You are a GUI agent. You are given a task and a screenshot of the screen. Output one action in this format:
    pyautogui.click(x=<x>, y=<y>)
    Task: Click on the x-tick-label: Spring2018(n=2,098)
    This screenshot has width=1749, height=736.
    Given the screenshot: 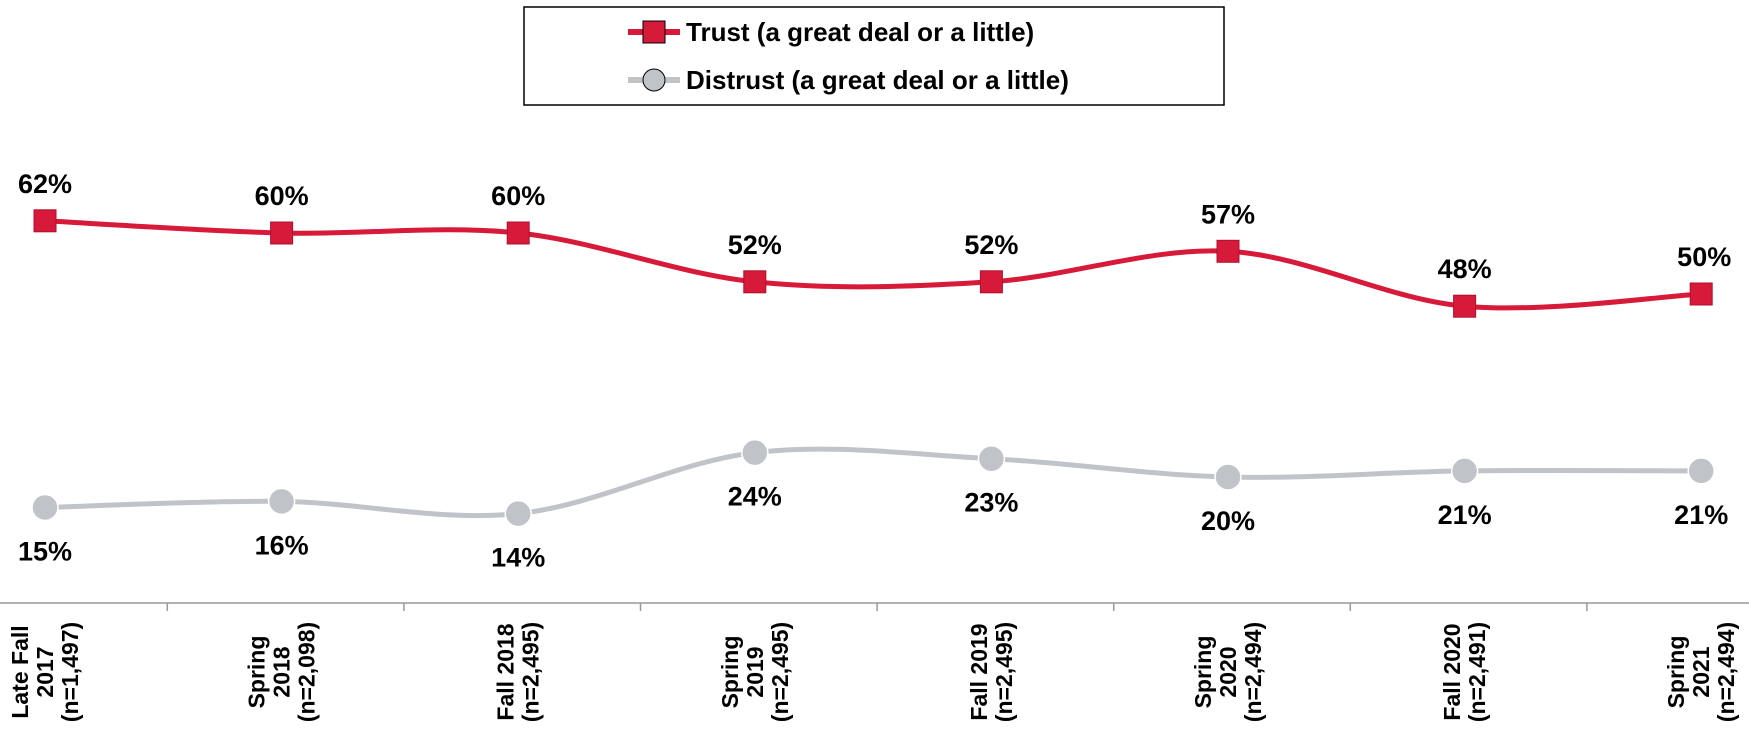 What is the action you would take?
    pyautogui.click(x=282, y=672)
    